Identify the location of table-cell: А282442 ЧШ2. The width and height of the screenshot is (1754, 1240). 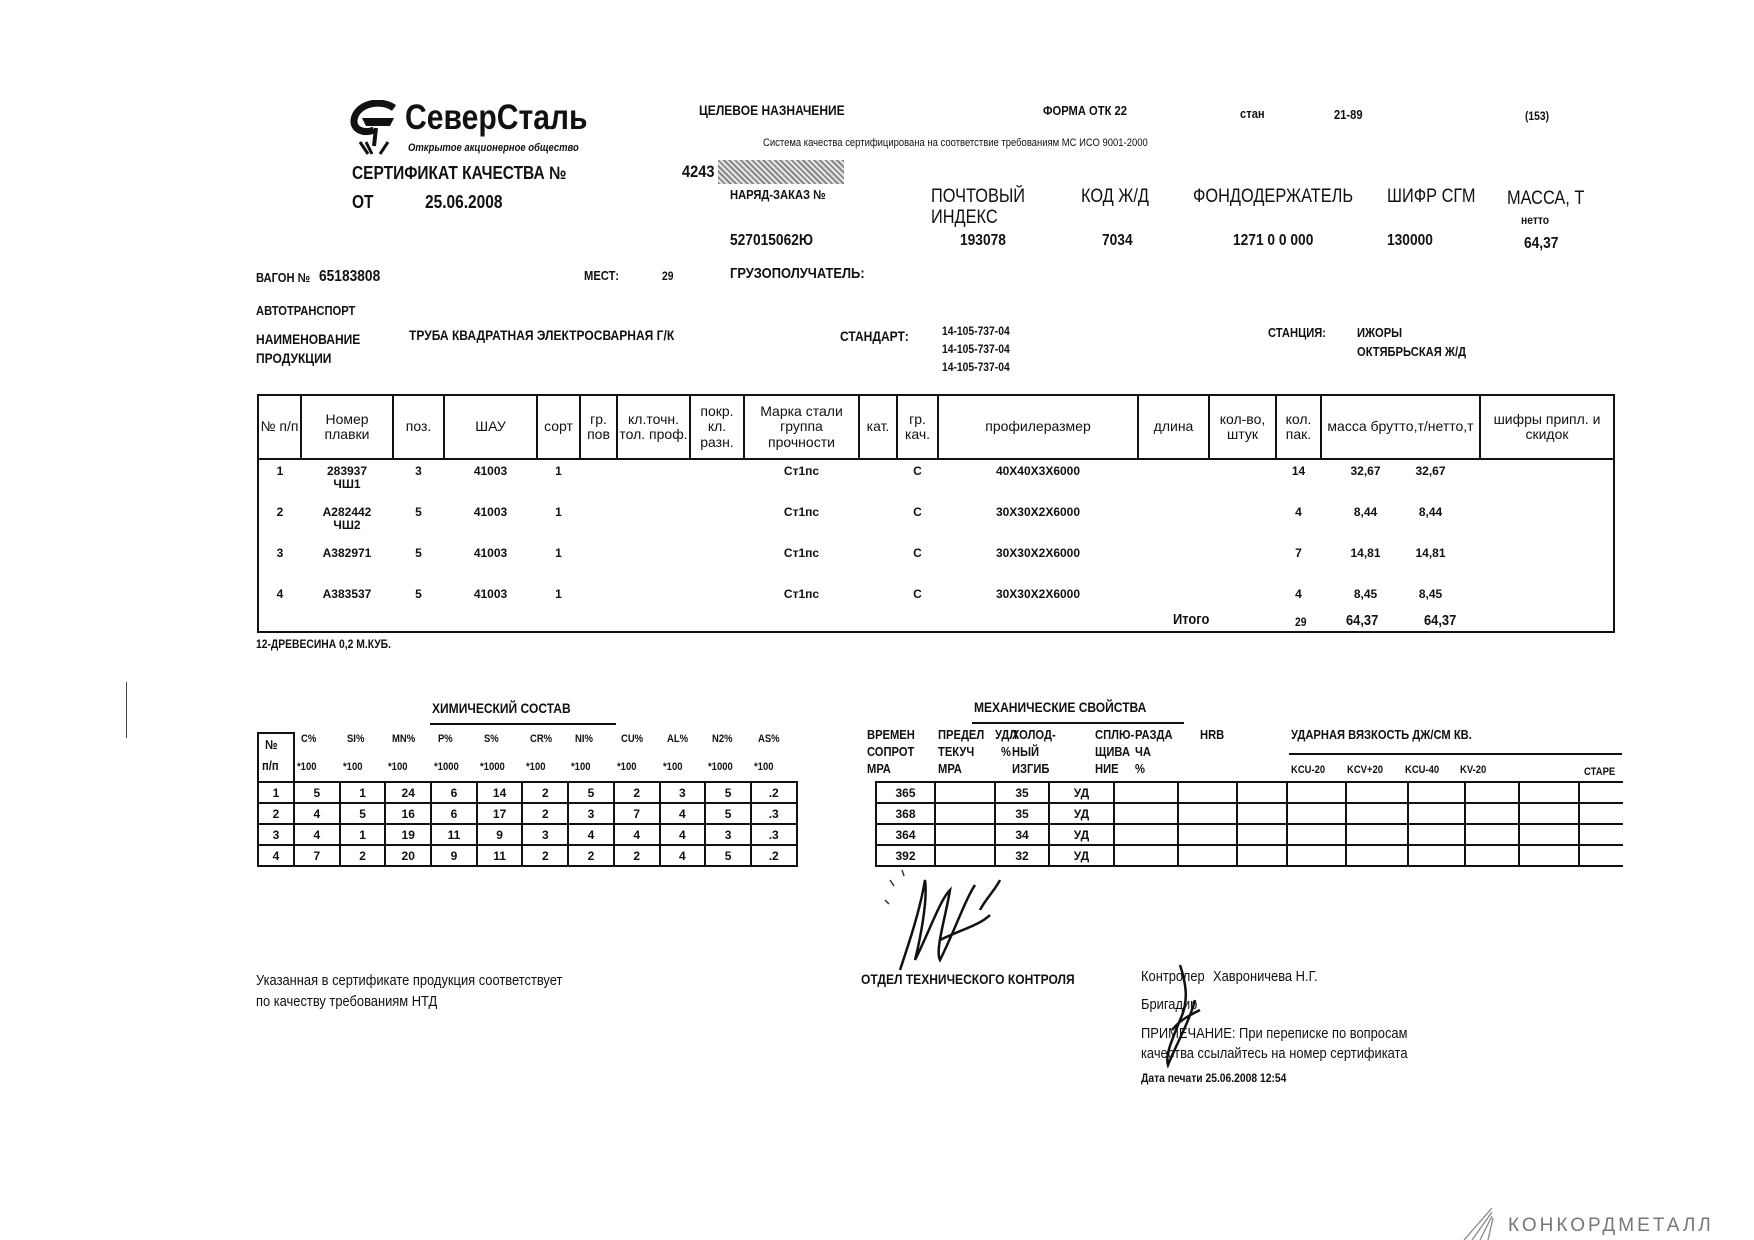
(347, 521).